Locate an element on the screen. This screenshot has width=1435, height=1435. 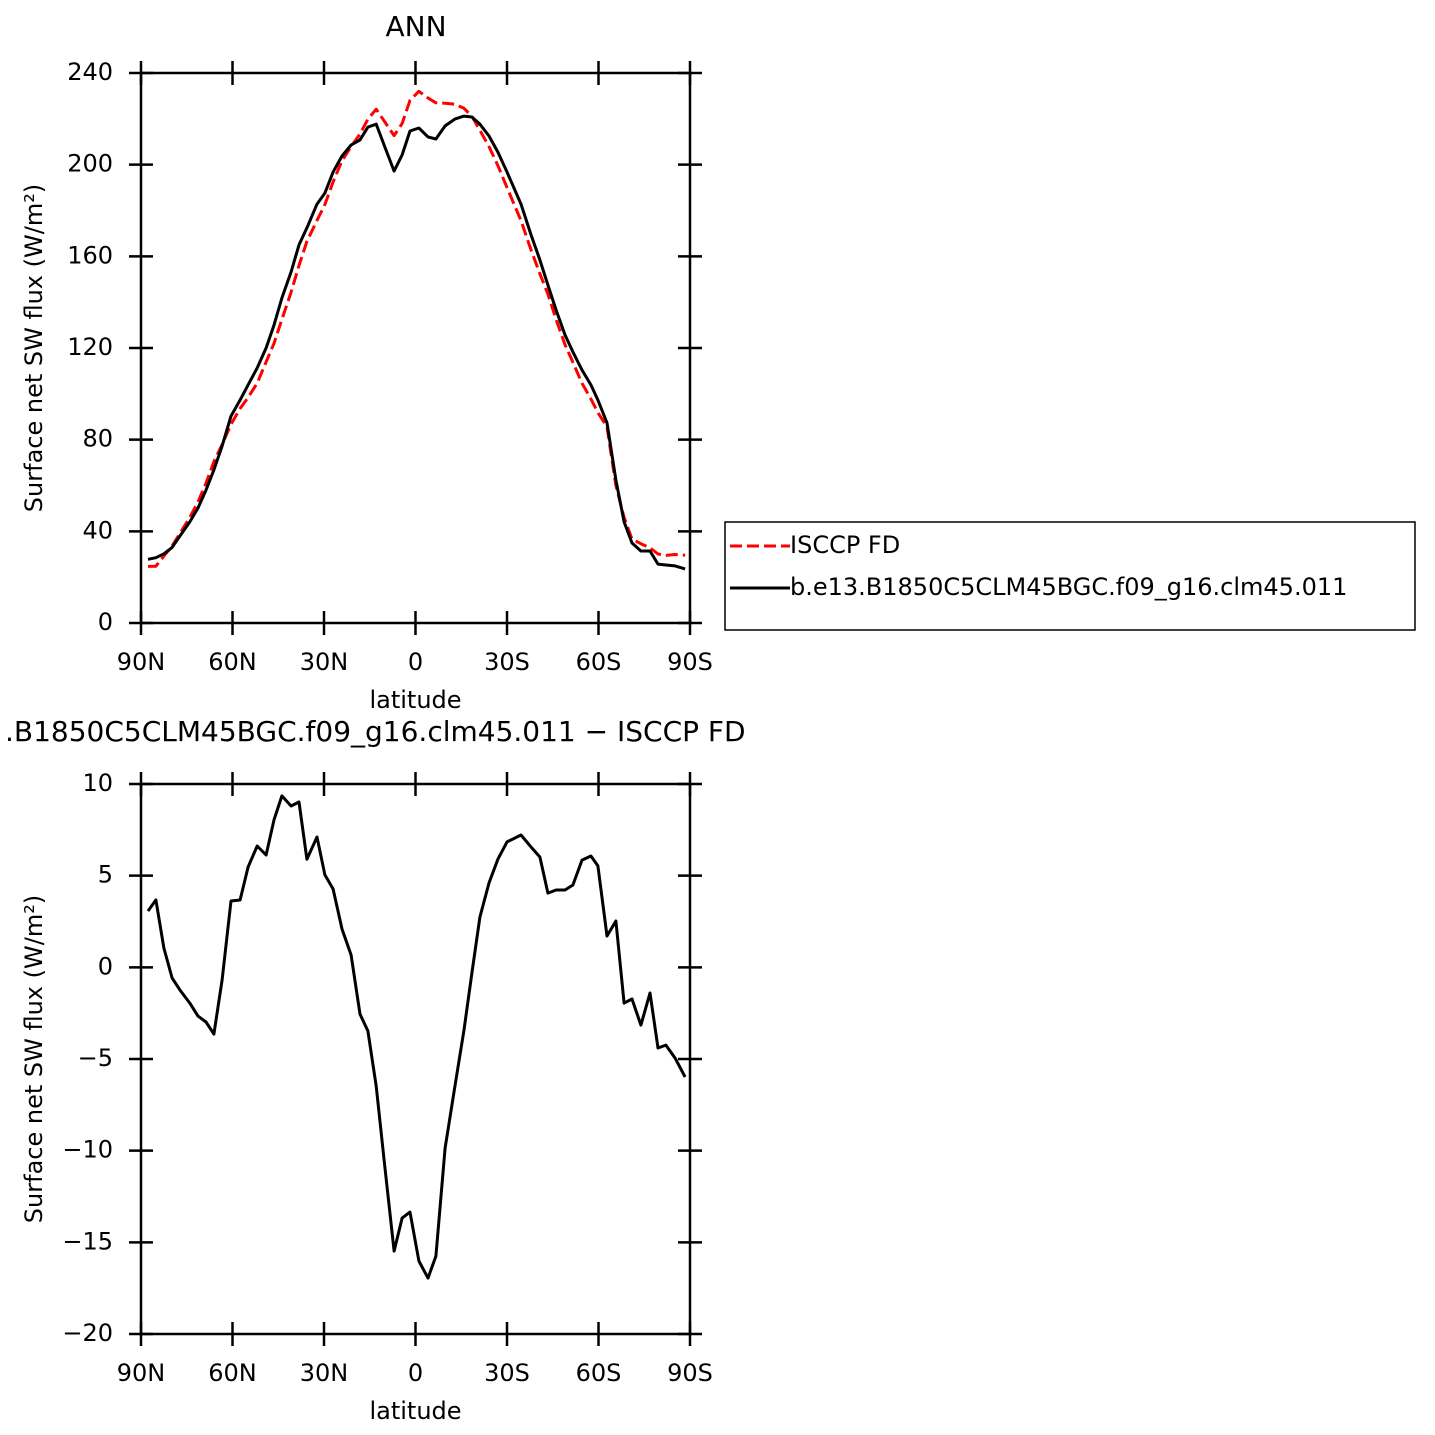
y-tick-label: −15 is located at coordinates (87, 1241).